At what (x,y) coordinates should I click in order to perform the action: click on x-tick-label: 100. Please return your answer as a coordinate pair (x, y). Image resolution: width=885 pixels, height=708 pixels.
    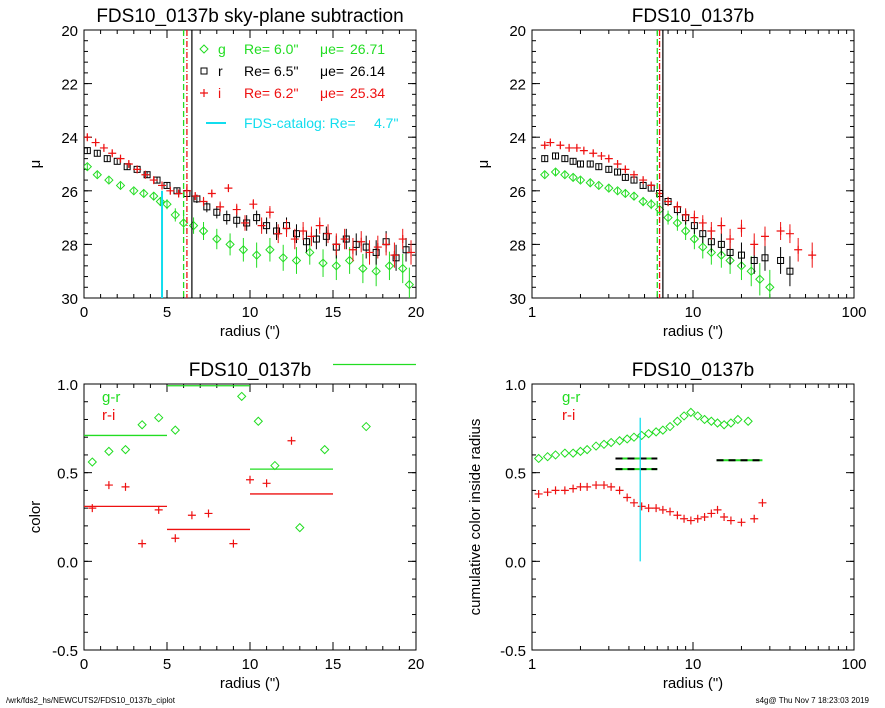
    Looking at the image, I should click on (853, 664).